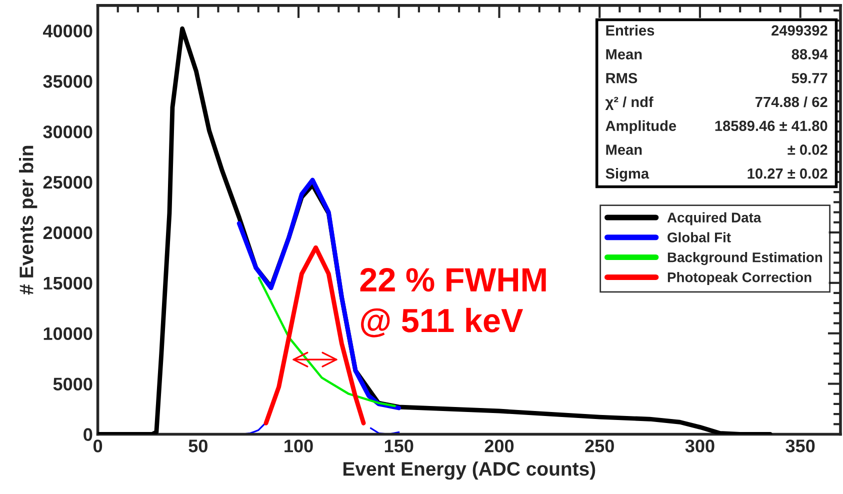 Image resolution: width=843 pixels, height=494 pixels. Describe the element at coordinates (67, 31) in the screenshot. I see `y-tick-label: 40000` at that location.